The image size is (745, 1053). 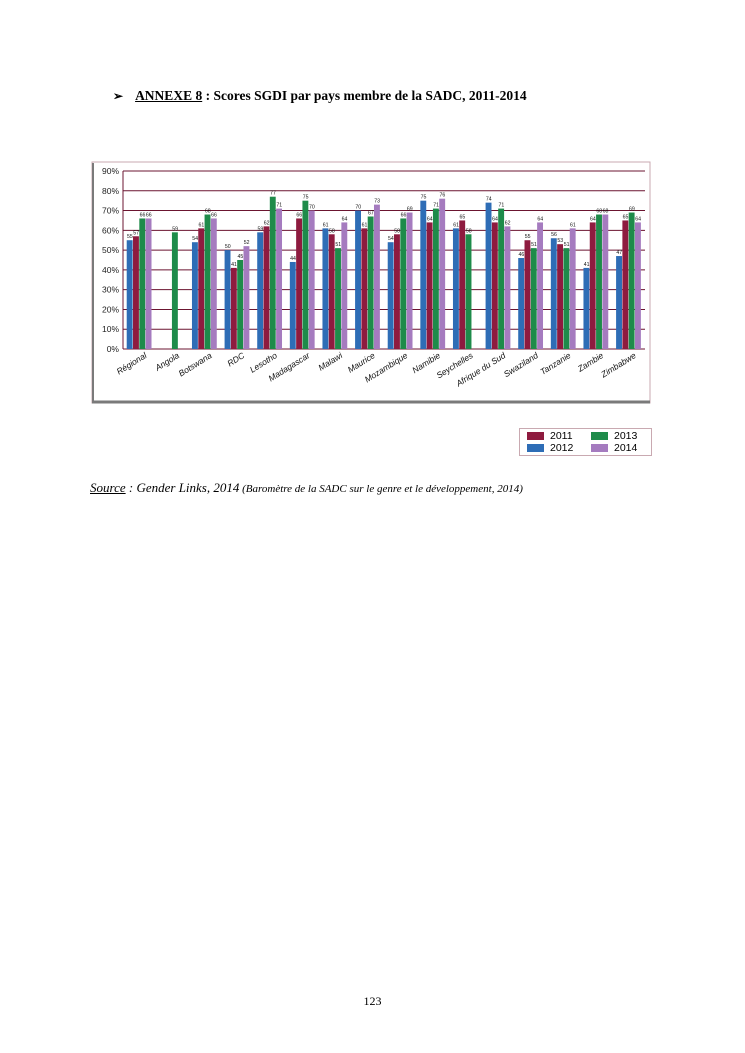 What do you see at coordinates (202, 225) in the screenshot?
I see `data-label: 61` at bounding box center [202, 225].